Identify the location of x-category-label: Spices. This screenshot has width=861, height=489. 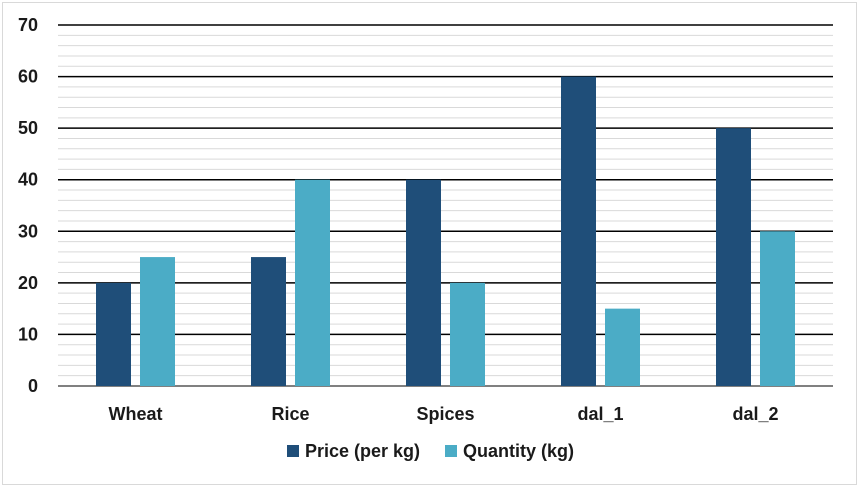
(445, 414).